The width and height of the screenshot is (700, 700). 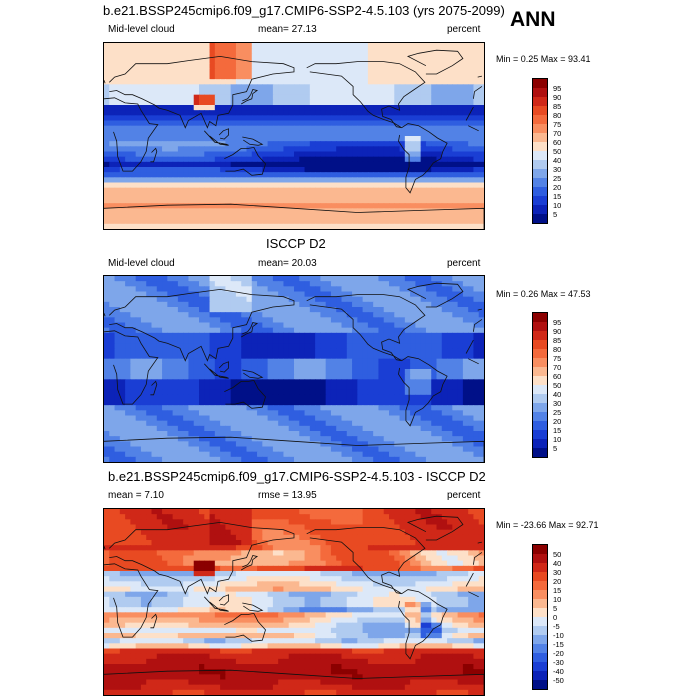 What do you see at coordinates (141, 263) in the screenshot?
I see `panel-2-variable-label: Mid-level cloud` at bounding box center [141, 263].